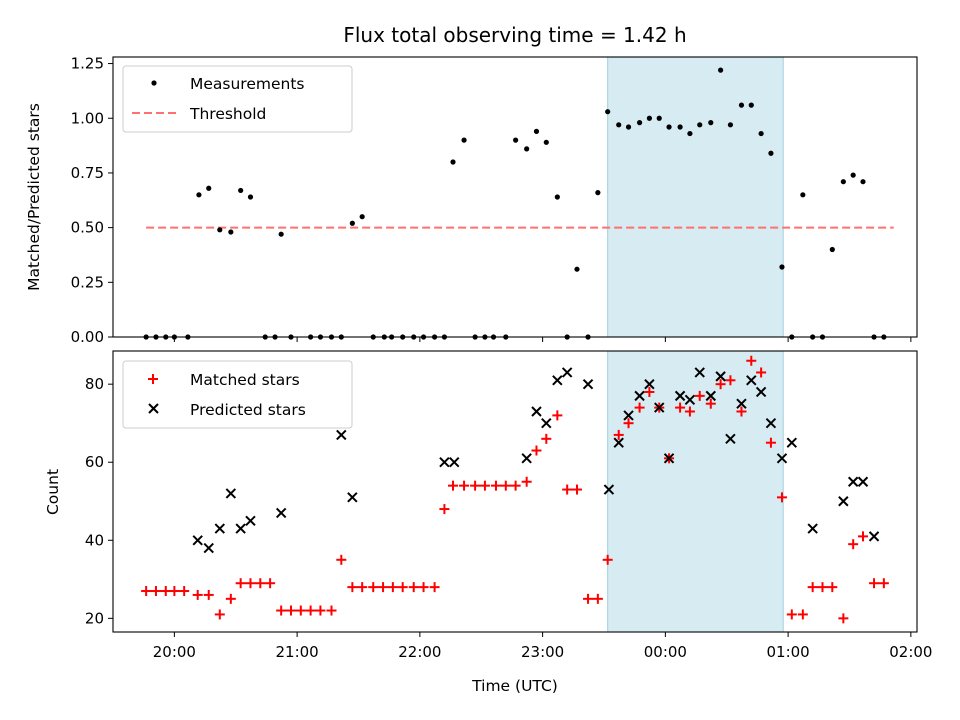 This screenshot has height=720, width=960. I want to click on top-legend-box, so click(237, 99).